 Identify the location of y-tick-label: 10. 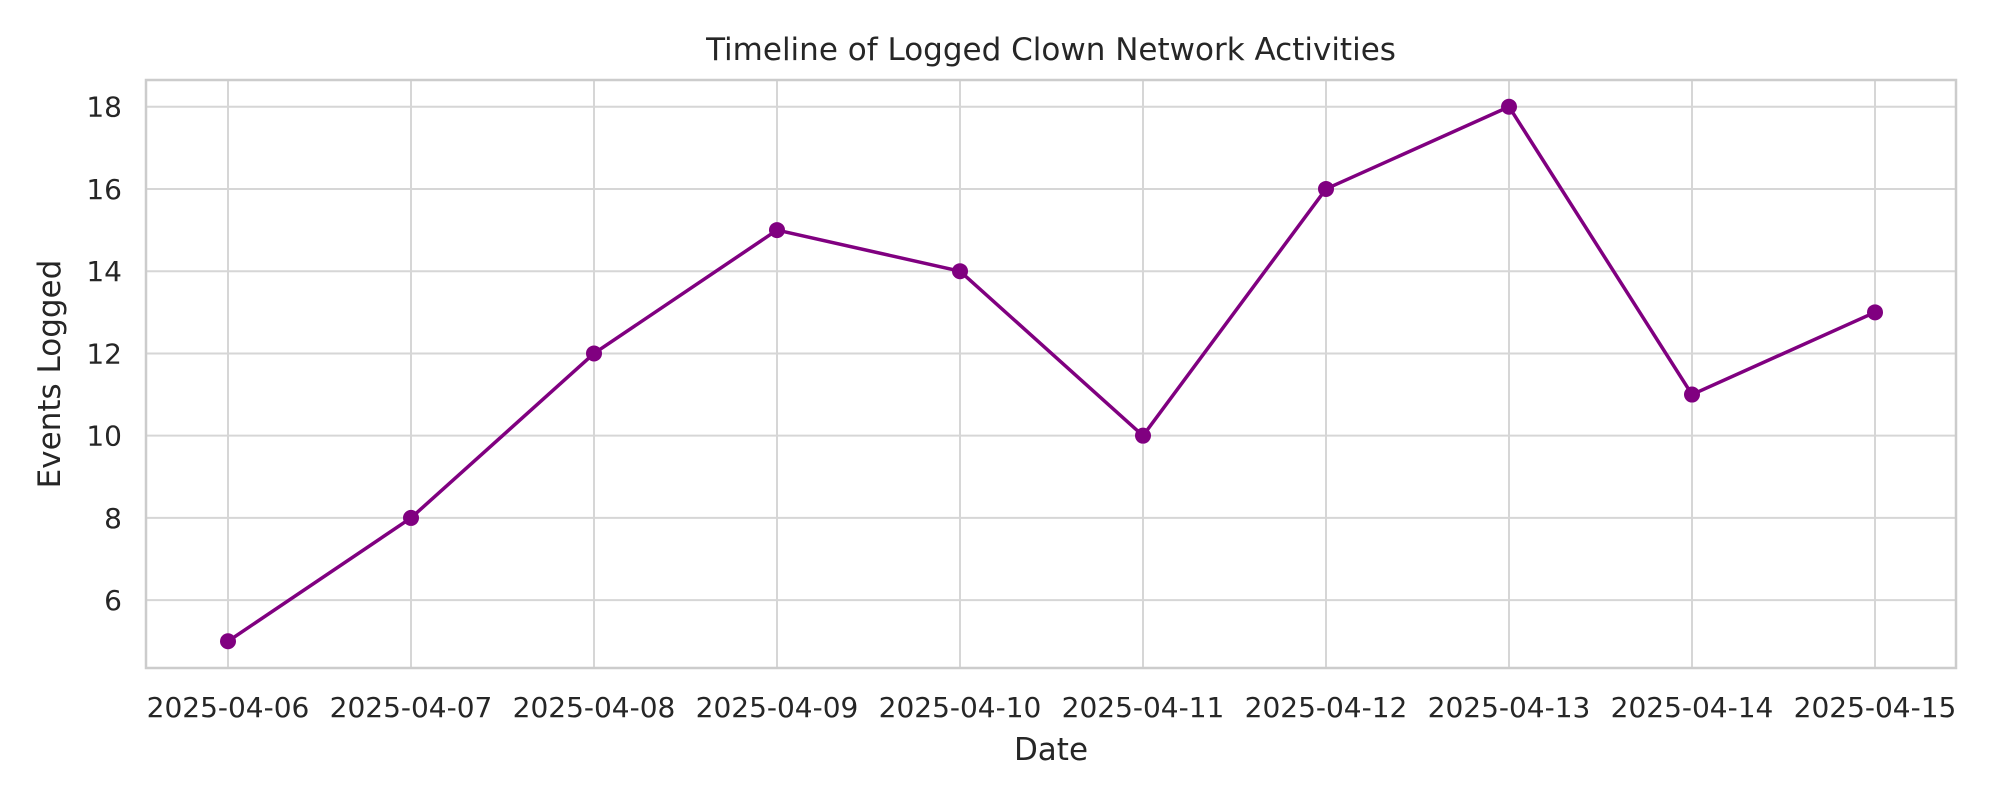
(104, 436).